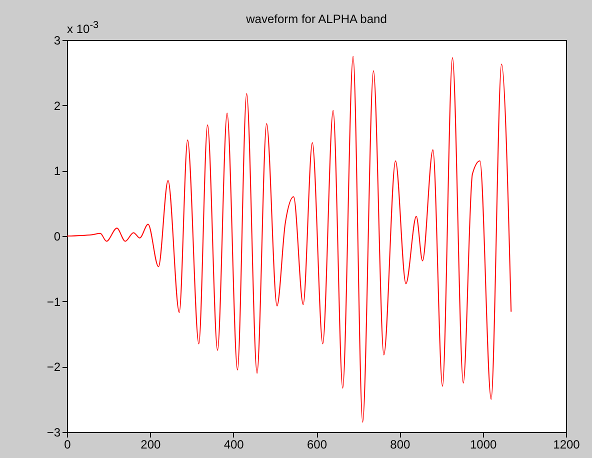  Describe the element at coordinates (317, 445) in the screenshot. I see `x-tick-label: 600` at that location.